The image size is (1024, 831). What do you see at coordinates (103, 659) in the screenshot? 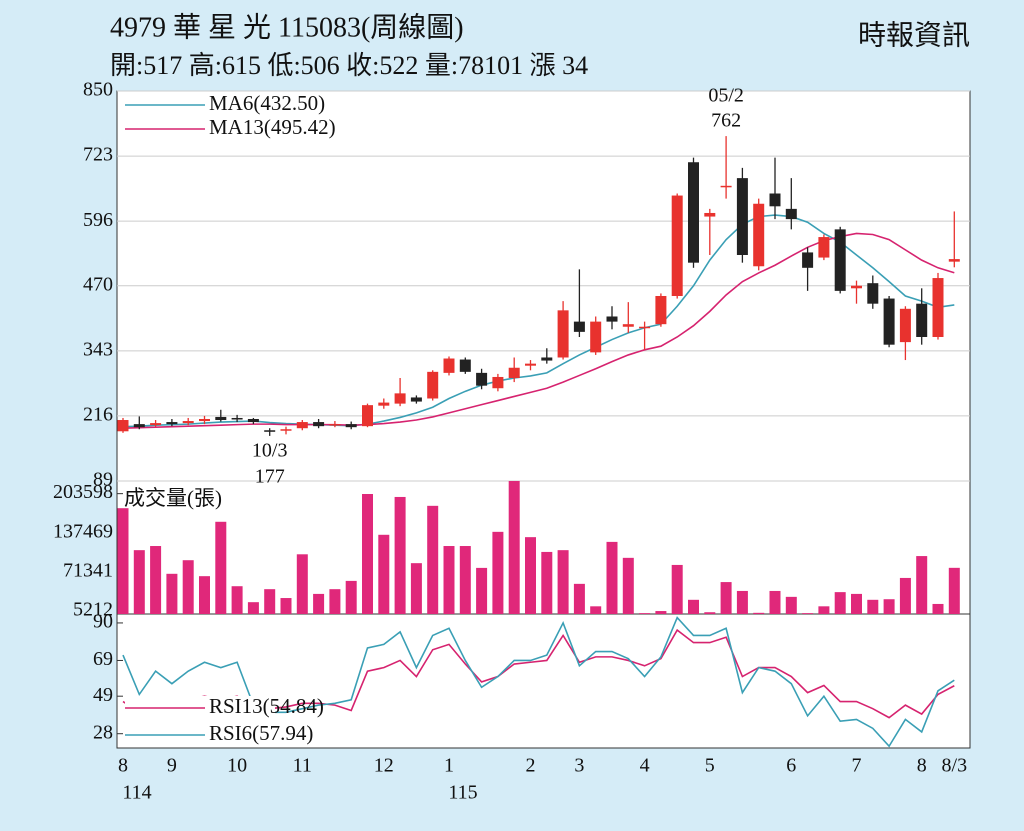
I see `y-tick-label: 69` at bounding box center [103, 659].